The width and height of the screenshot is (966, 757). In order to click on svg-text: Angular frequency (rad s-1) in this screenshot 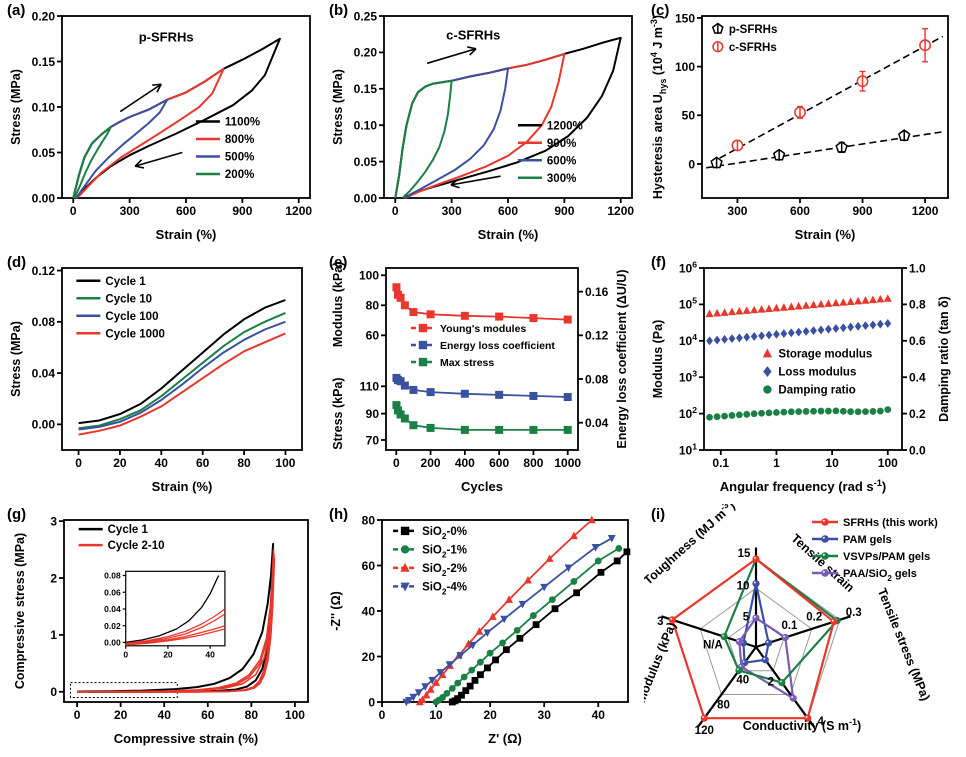, I will do `click(803, 486)`.